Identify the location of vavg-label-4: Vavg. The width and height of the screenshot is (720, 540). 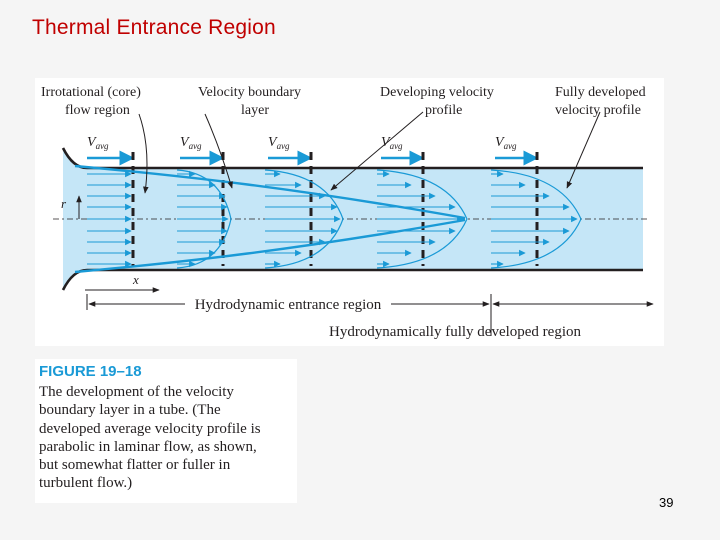
(392, 143).